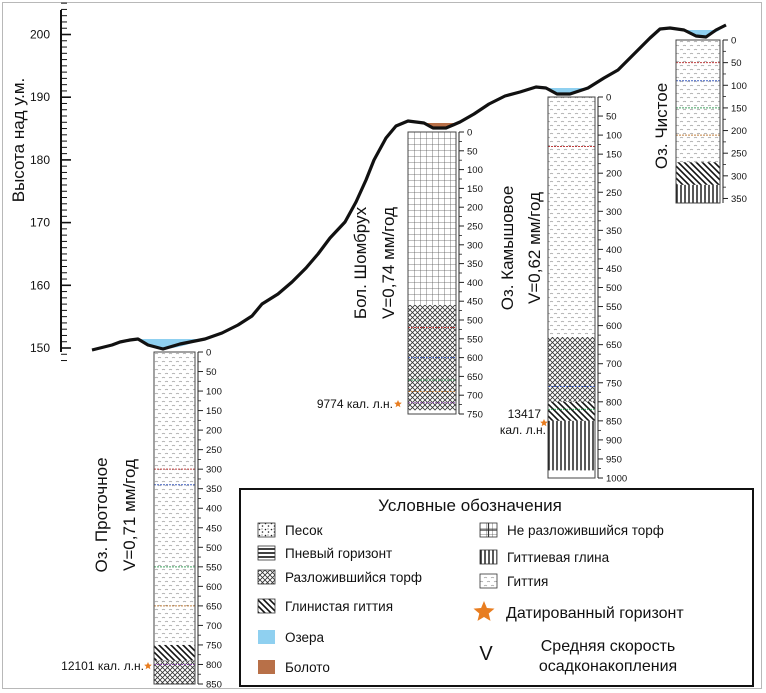 The image size is (766, 693). Describe the element at coordinates (527, 581) in the screenshot. I see `legend-label: Гиттия` at that location.